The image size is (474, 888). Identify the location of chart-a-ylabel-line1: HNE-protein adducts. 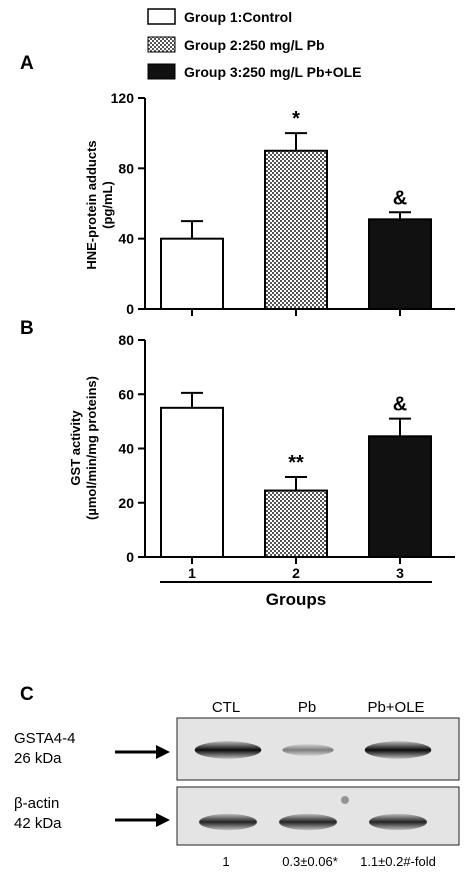
(91, 204).